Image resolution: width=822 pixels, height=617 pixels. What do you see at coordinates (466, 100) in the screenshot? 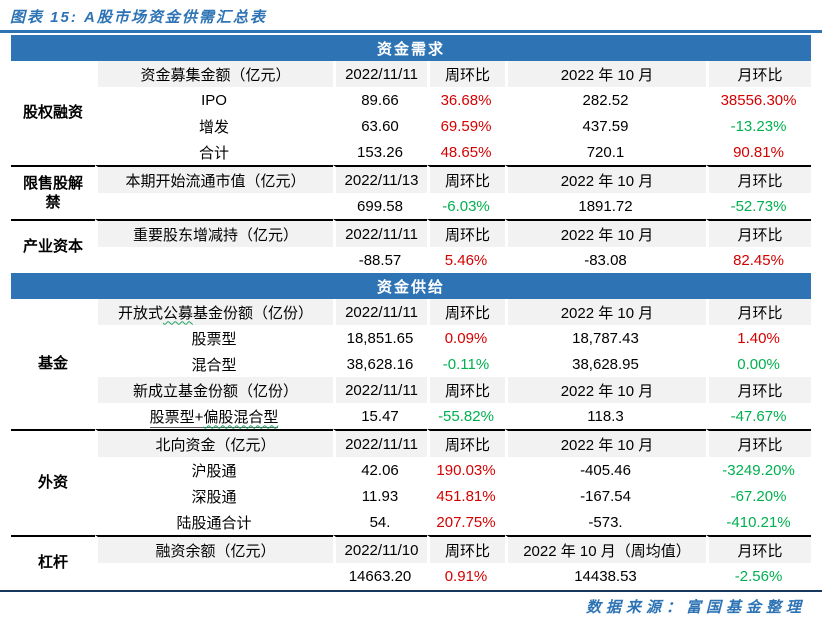
I see `wow-value-cell: 36.68%` at bounding box center [466, 100].